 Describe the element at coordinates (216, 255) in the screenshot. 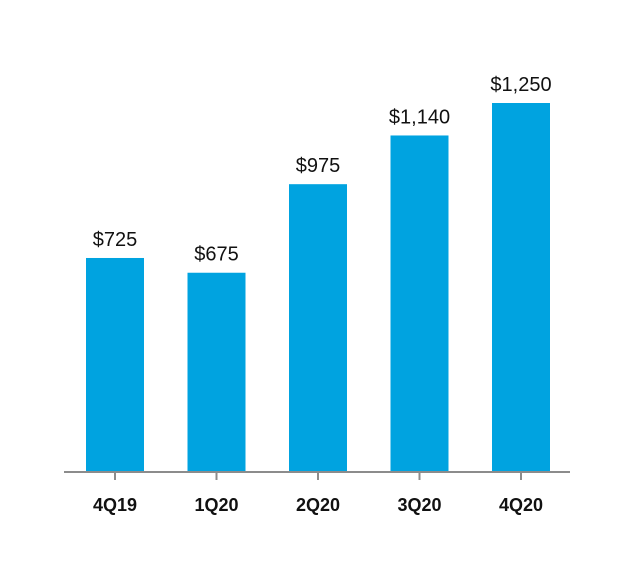

I see `value-label-1q20: $675` at that location.